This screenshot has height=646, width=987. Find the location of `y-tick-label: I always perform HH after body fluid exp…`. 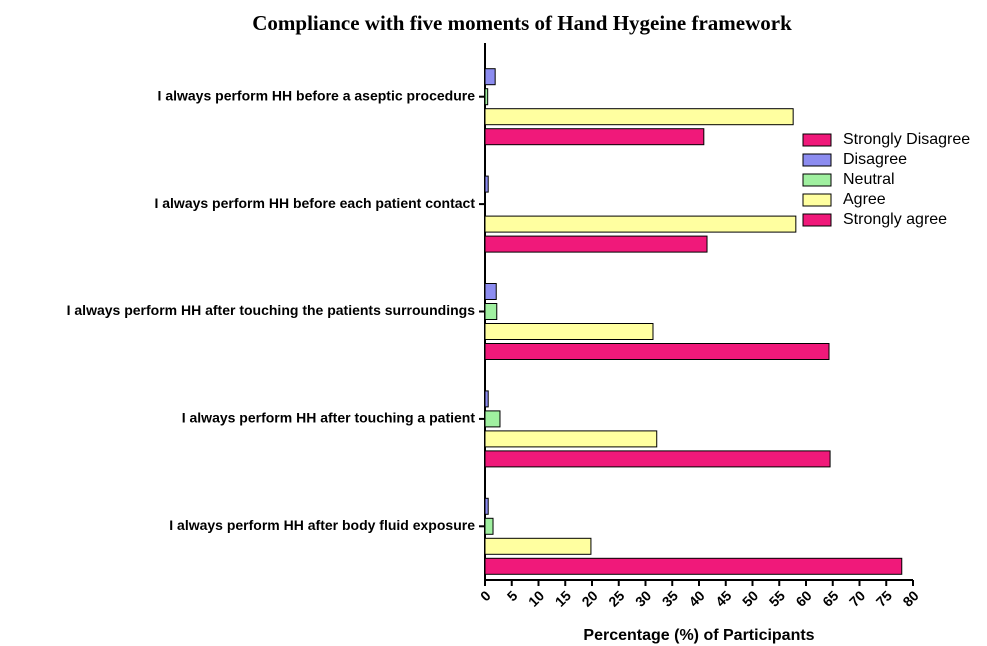

y-tick-label: I always perform HH after body fluid exp… is located at coordinates (322, 525).